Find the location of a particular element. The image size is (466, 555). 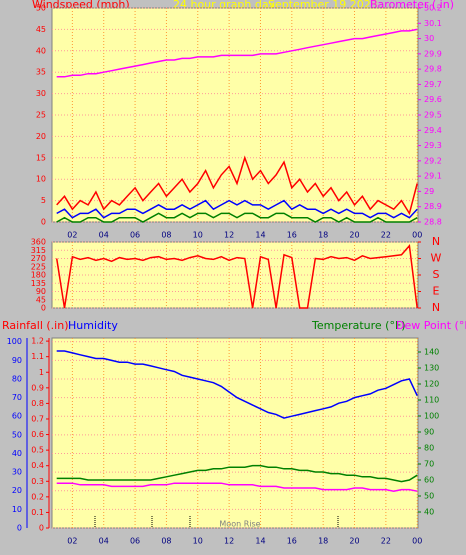

rainfall-tick-label: 0.4 is located at coordinates (37, 465).